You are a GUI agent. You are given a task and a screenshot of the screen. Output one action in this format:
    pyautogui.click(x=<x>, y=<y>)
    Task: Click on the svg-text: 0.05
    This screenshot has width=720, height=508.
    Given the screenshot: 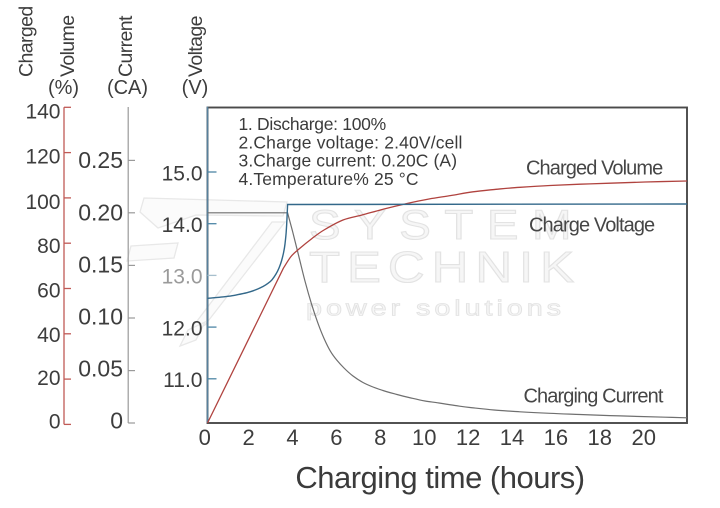 What is the action you would take?
    pyautogui.click(x=100, y=369)
    